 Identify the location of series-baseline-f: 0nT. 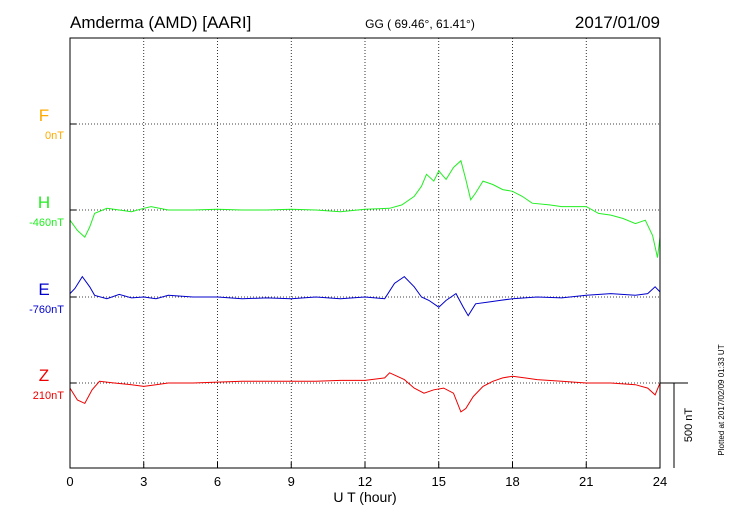
(54, 136).